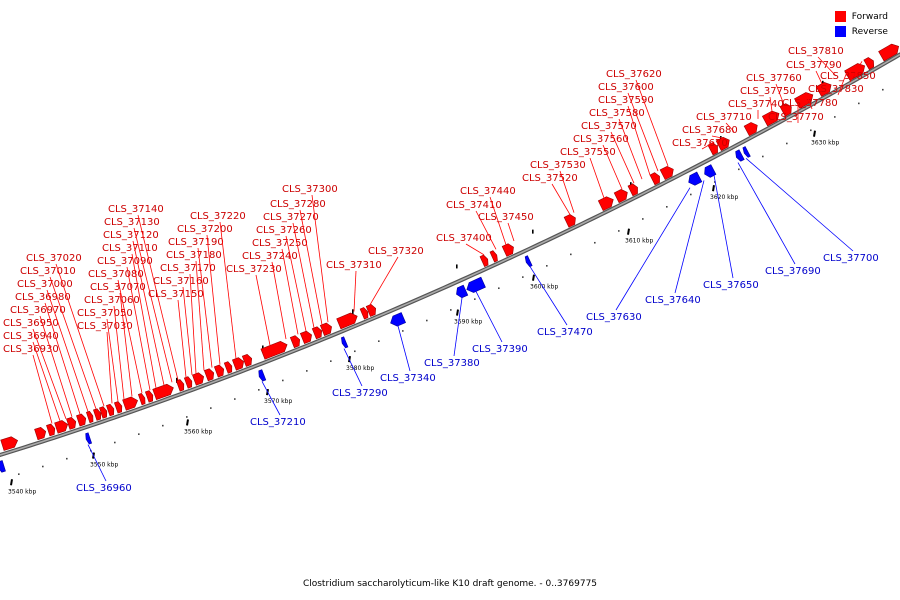  I want to click on gene-label-forward: CLS_37850, so click(848, 76).